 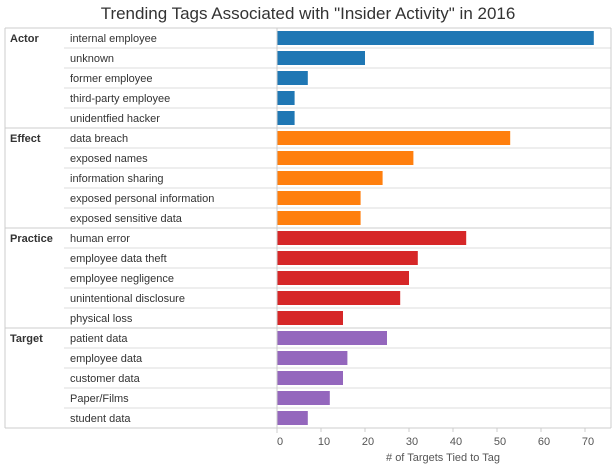 What do you see at coordinates (113, 39) in the screenshot?
I see `category-label: internal employee` at bounding box center [113, 39].